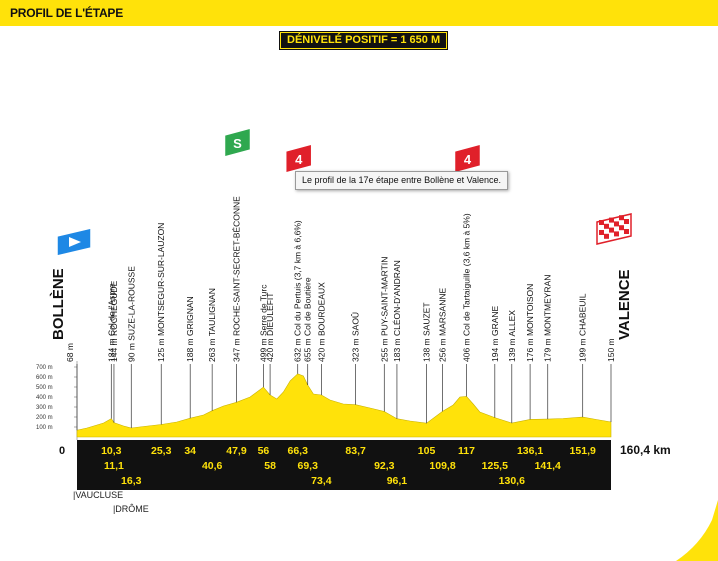  Describe the element at coordinates (697, 530) in the screenshot. I see `corner-accent` at that location.